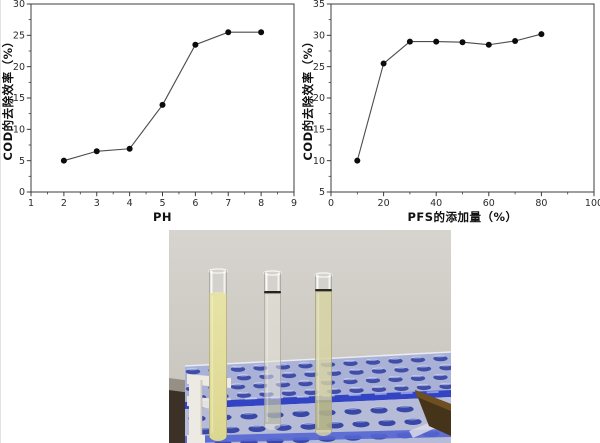 This screenshot has height=443, width=600. Describe the element at coordinates (218, 294) in the screenshot. I see `meniscus` at that location.